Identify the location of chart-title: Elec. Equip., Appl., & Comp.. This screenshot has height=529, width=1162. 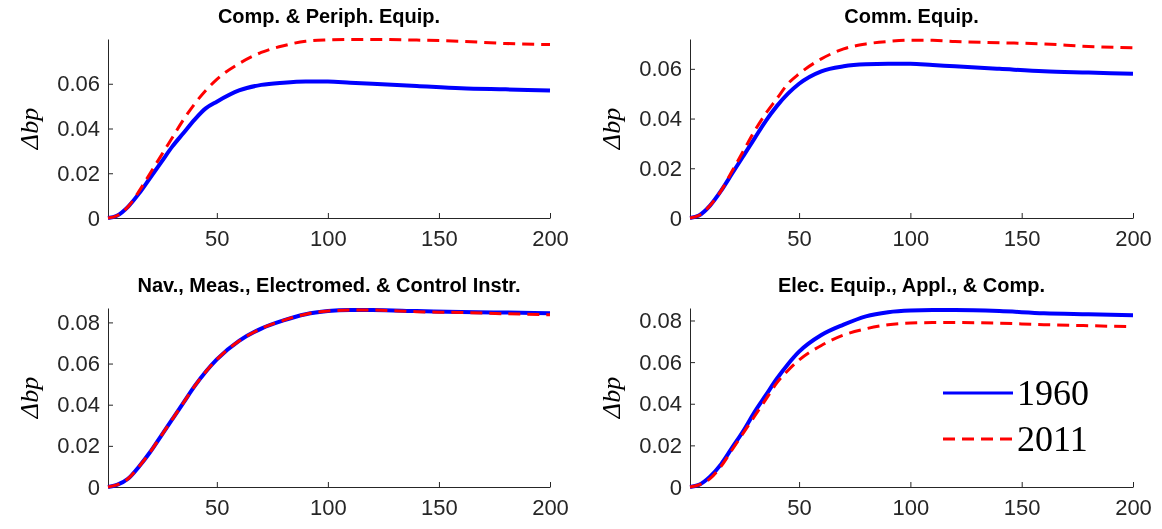
(911, 285).